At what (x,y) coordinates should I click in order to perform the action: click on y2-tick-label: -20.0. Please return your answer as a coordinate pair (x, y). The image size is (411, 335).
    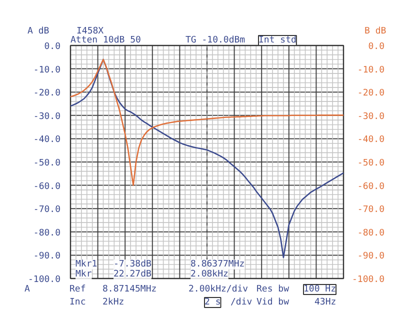
    Looking at the image, I should click on (370, 93).